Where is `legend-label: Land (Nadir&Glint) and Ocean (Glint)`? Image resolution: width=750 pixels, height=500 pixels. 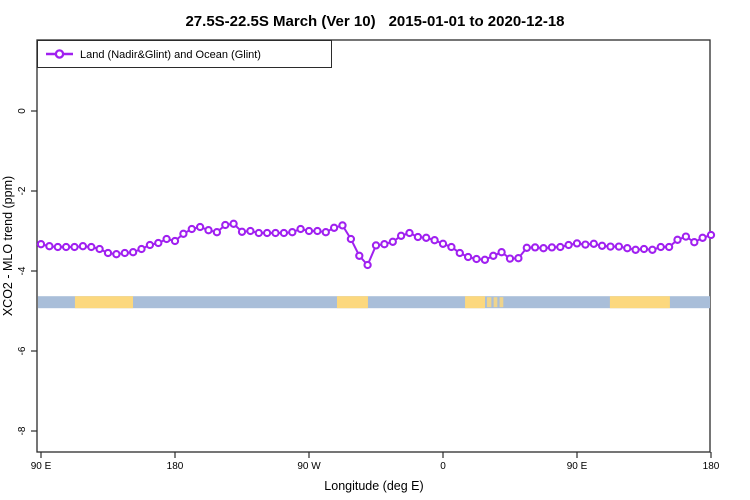
legend-label: Land (Nadir&Glint) and Ocean (Glint) is located at coordinates (170, 55).